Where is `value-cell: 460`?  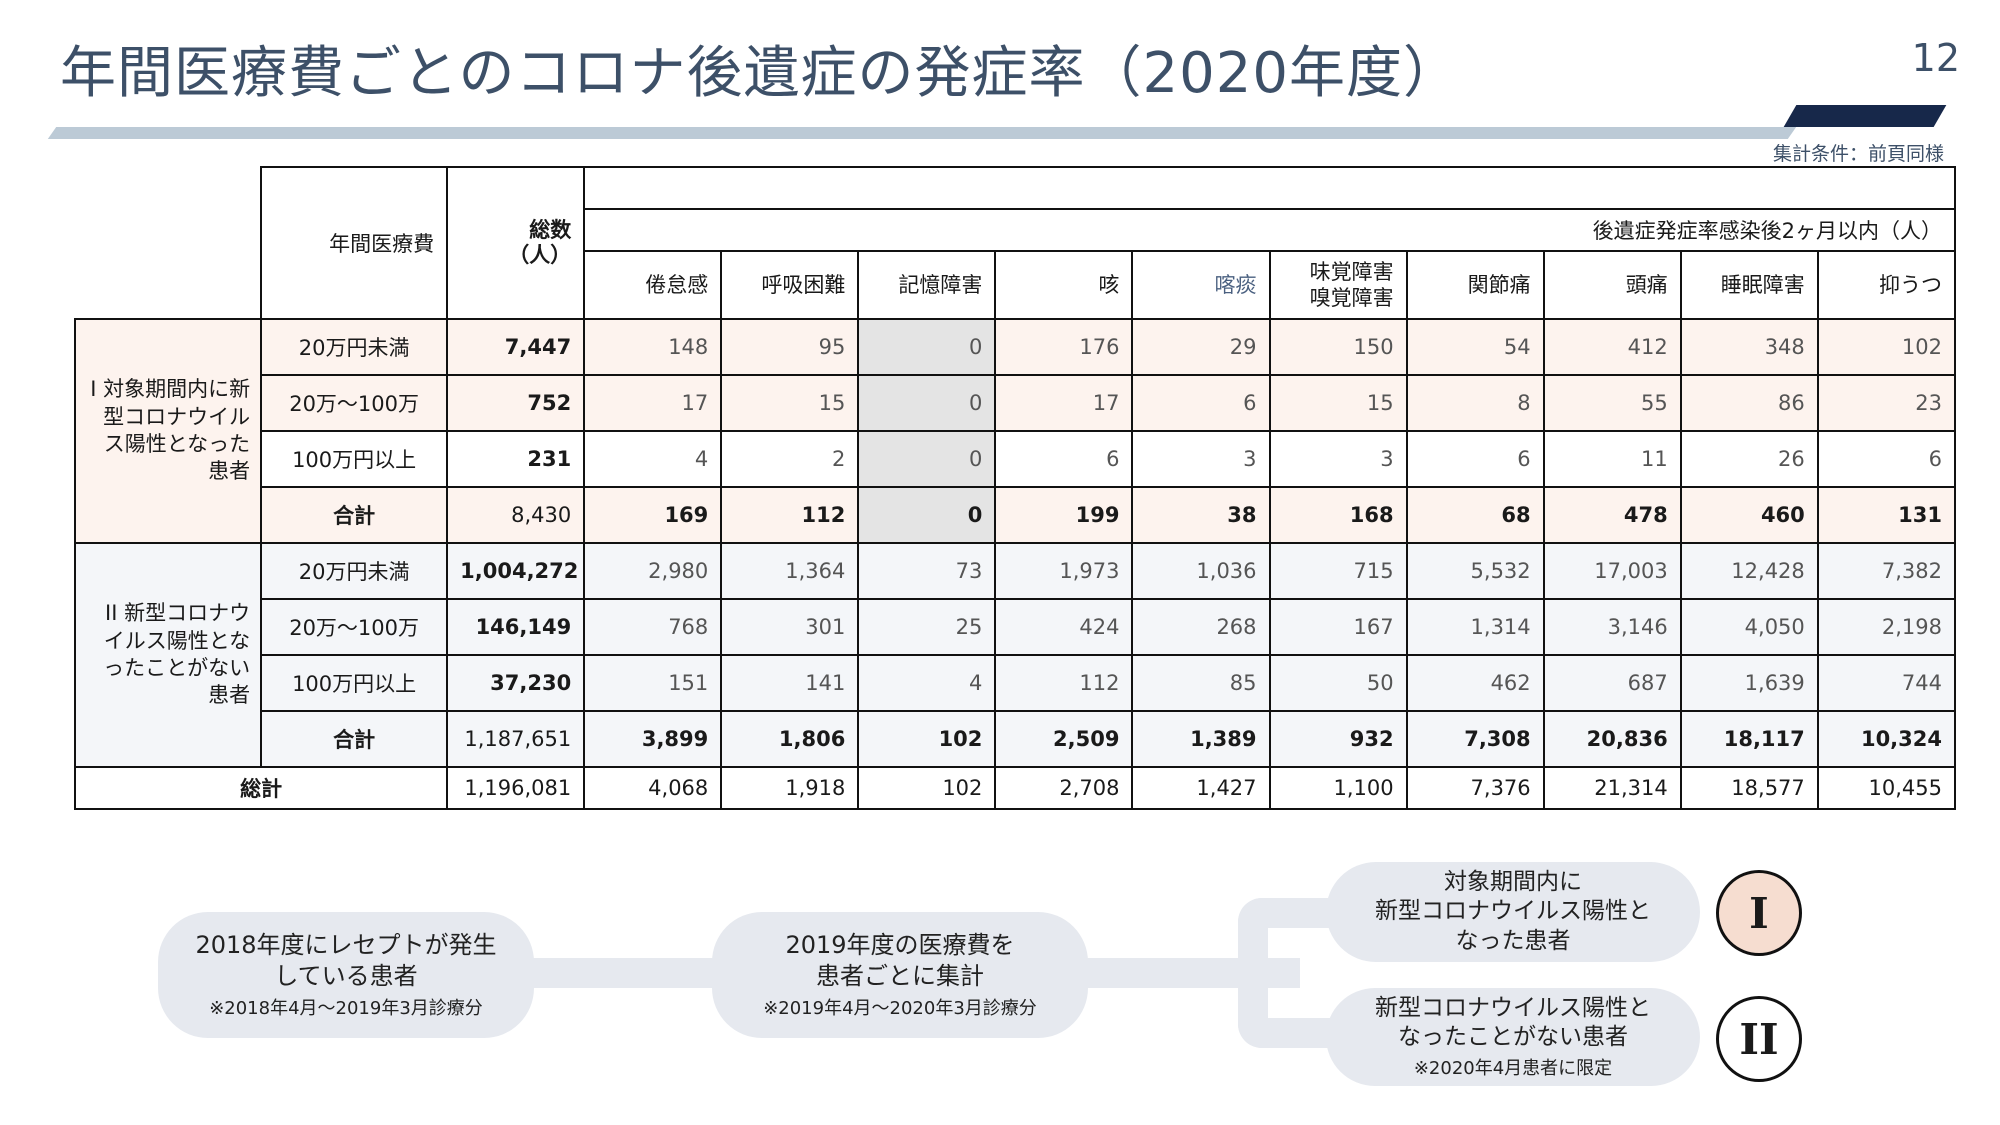
value-cell: 460 is located at coordinates (1749, 515).